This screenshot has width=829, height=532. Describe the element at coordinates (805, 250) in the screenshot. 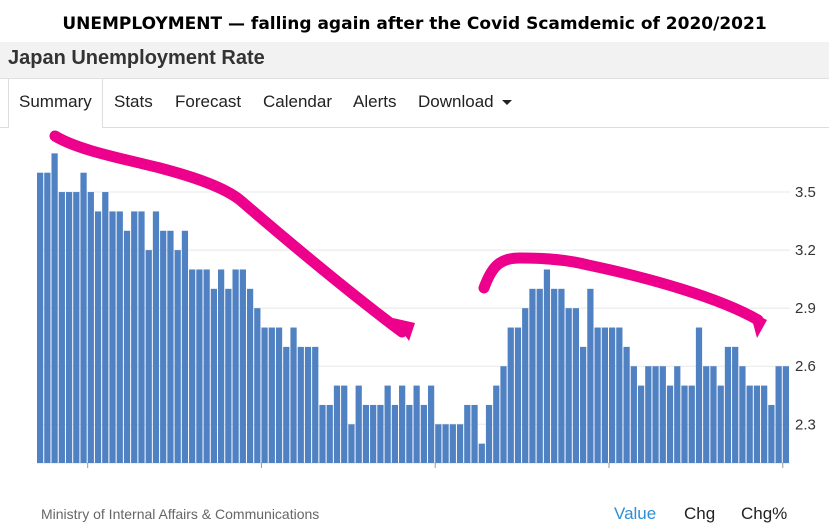

I see `y-tick-label: 3.2` at that location.